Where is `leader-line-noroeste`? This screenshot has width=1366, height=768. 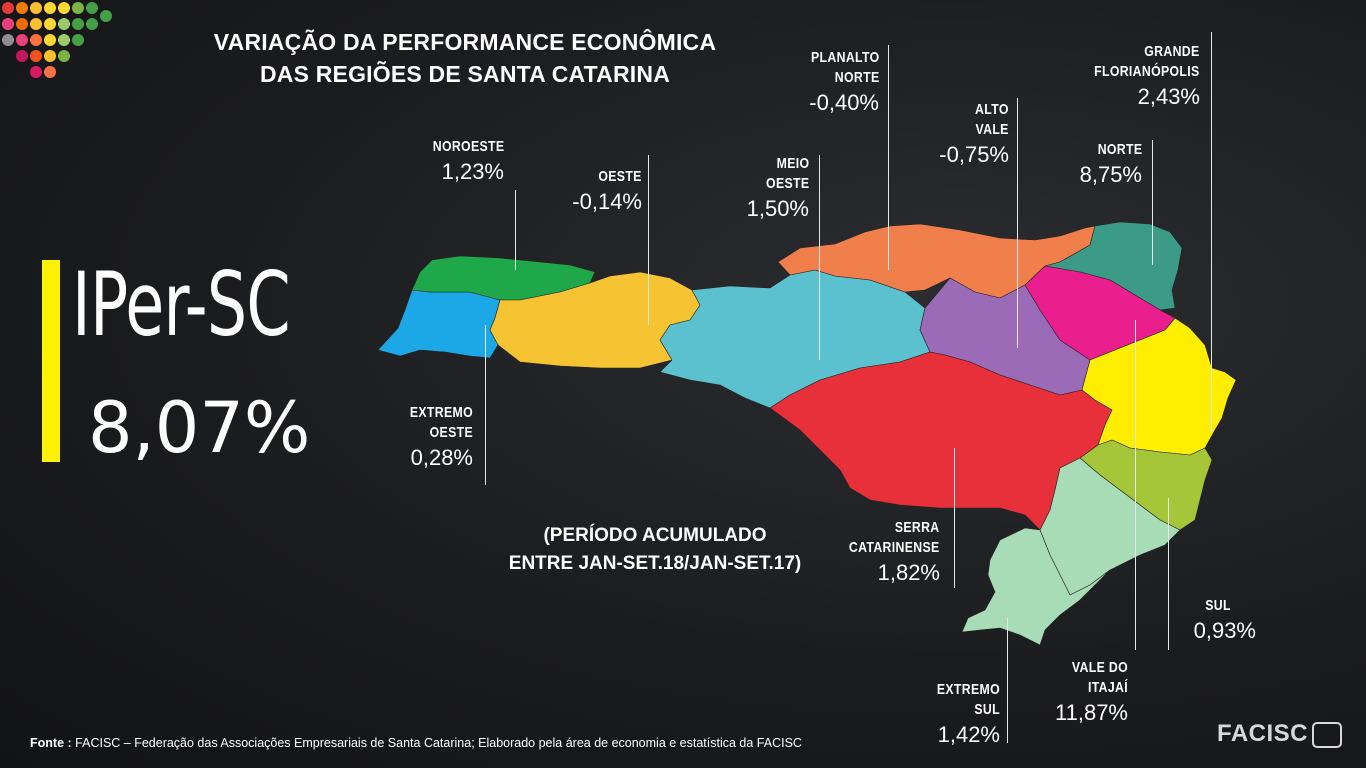 leader-line-noroeste is located at coordinates (515, 230).